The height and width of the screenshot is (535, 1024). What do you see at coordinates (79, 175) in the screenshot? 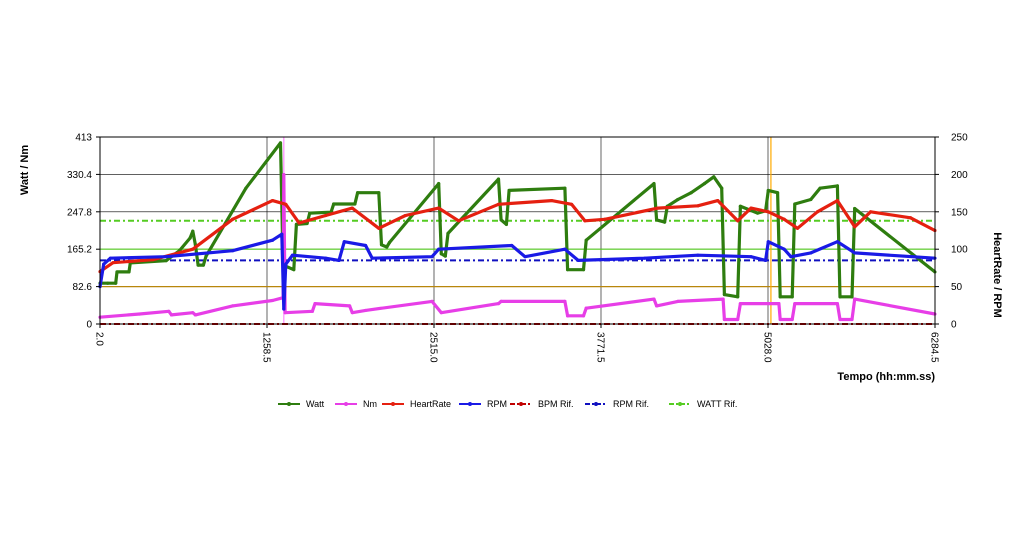
I see `y-left-tick-label-4: 330.4` at bounding box center [79, 175].